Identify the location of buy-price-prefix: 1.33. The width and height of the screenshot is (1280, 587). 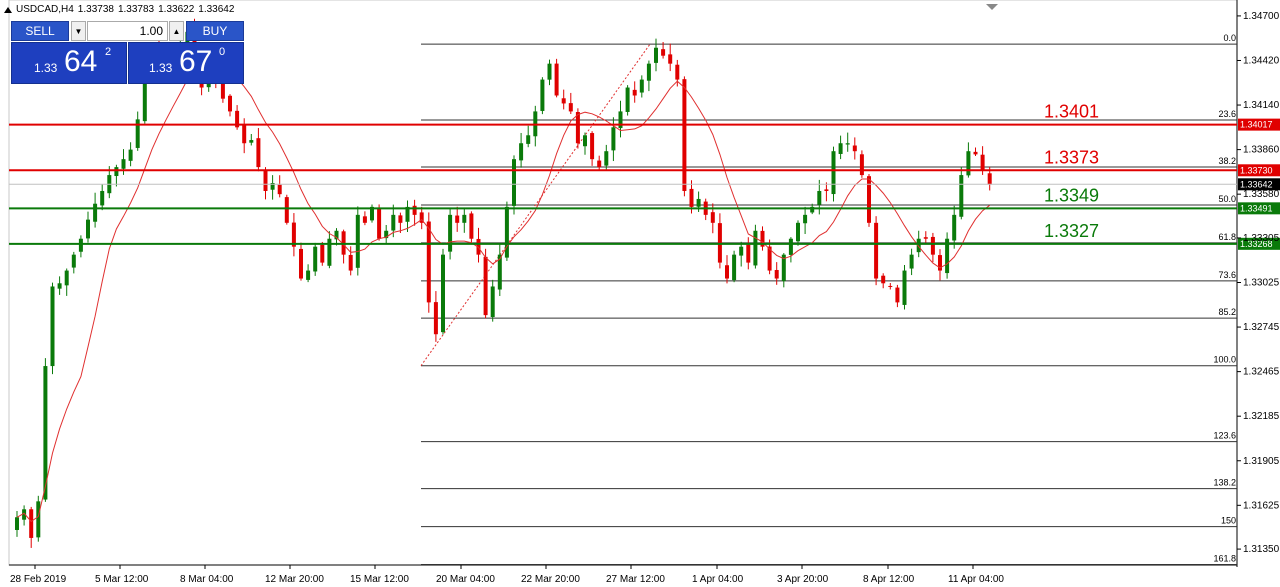
(161, 68).